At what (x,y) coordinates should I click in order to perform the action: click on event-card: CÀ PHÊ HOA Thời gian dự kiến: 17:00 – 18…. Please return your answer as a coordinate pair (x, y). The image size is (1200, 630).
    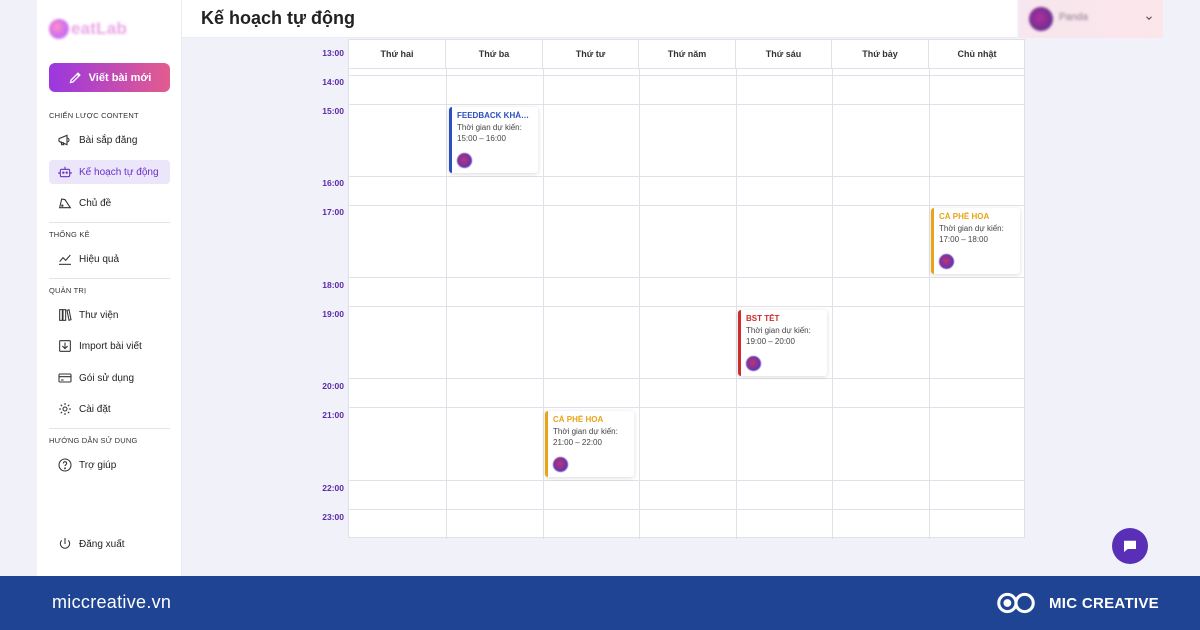
    Looking at the image, I should click on (975, 241).